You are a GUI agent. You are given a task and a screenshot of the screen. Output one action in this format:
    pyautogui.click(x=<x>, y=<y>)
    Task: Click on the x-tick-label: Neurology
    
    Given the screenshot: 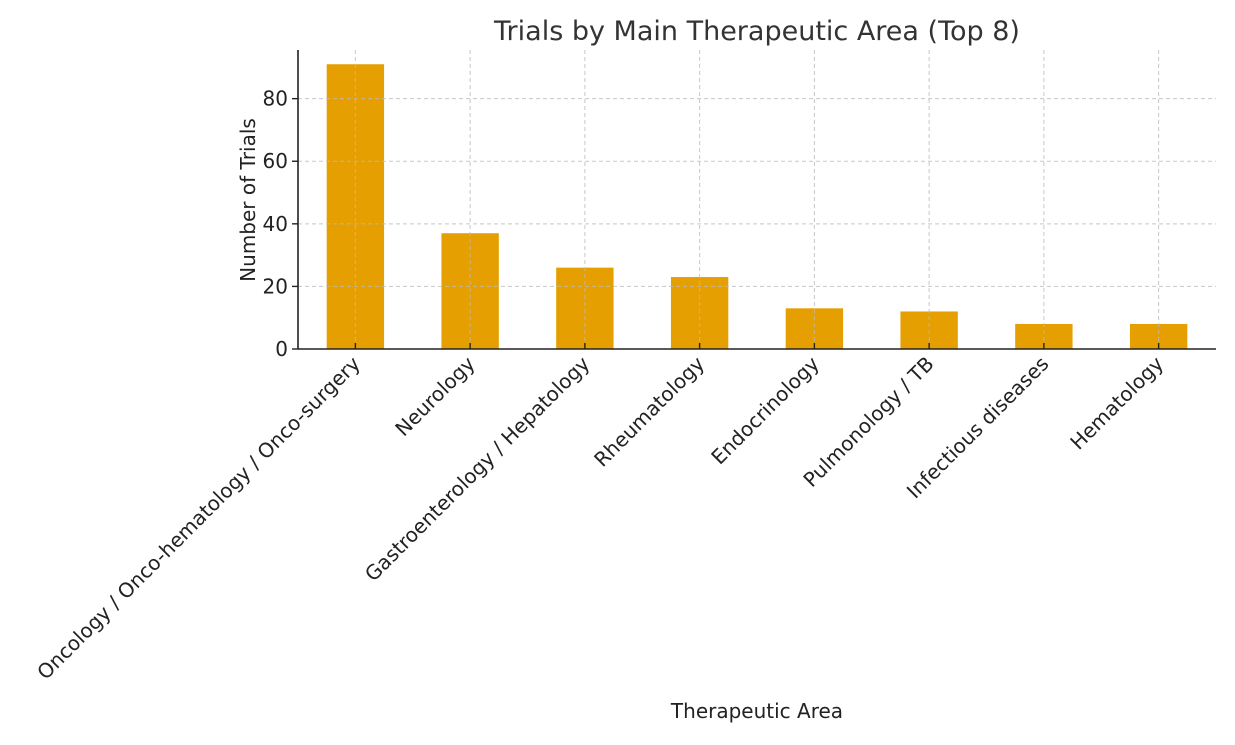 What is the action you would take?
    pyautogui.click(x=434, y=395)
    